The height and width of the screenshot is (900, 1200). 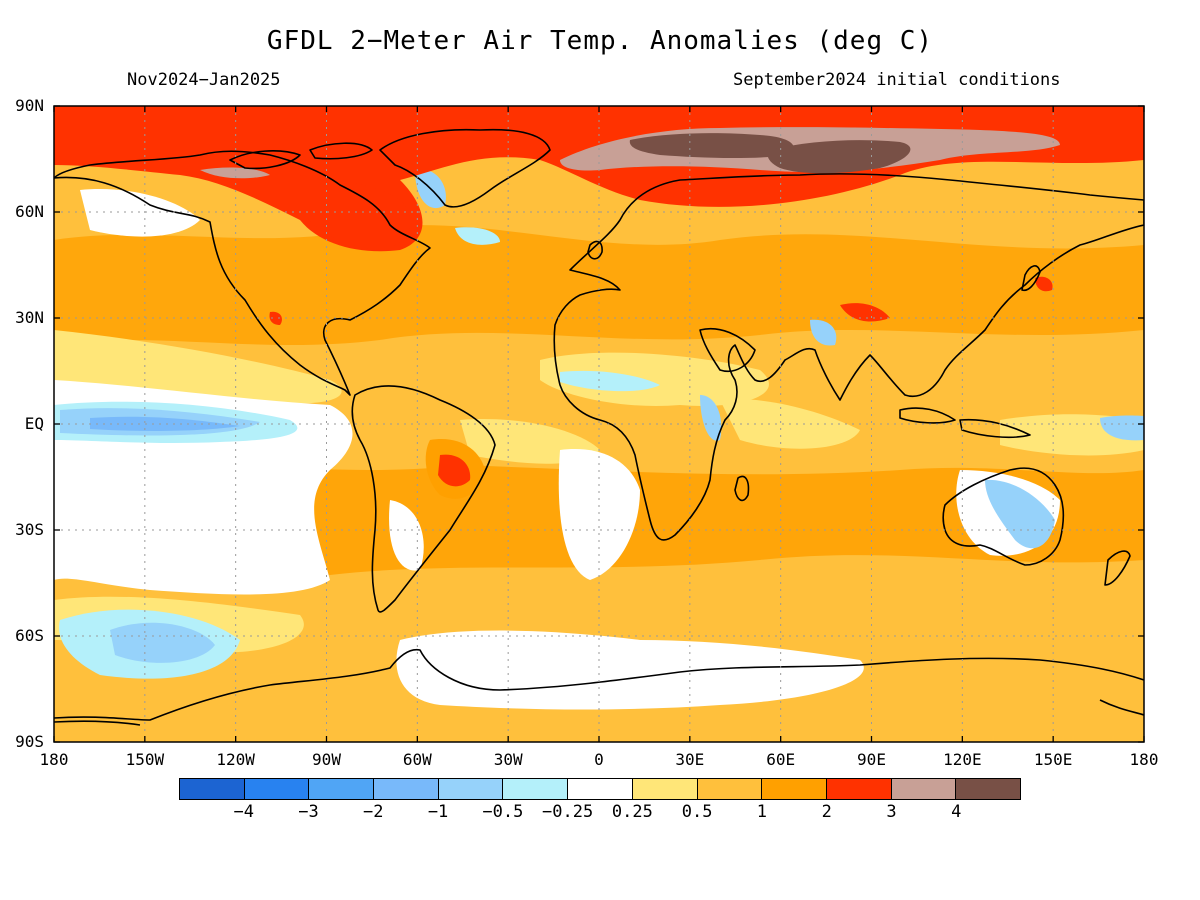 I want to click on longitude-label: 120E, so click(x=962, y=759).